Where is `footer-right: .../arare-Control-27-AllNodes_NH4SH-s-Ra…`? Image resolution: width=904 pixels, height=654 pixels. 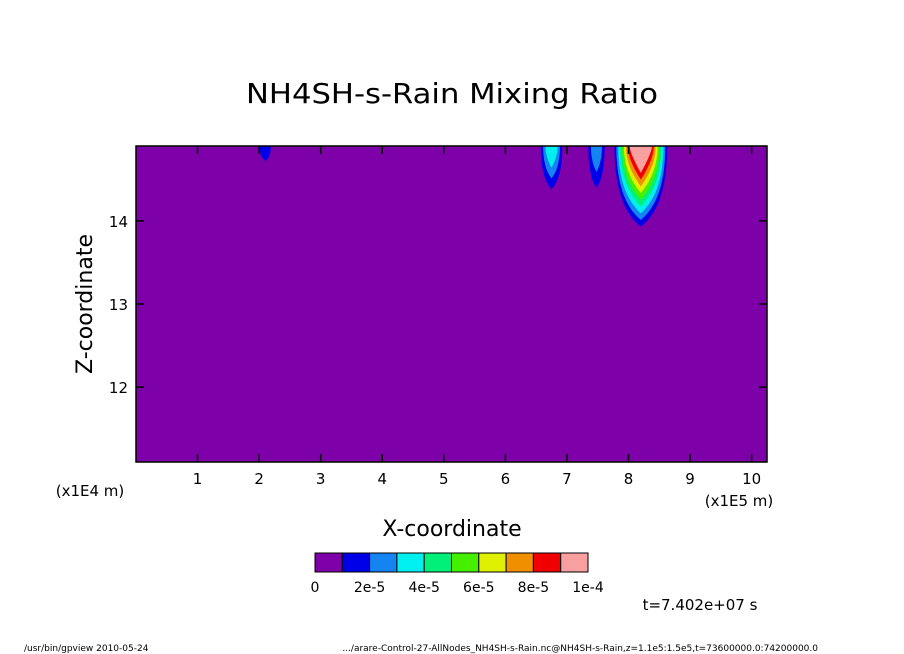 footer-right: .../arare-Control-27-AllNodes_NH4SH-s-Ra… is located at coordinates (580, 649).